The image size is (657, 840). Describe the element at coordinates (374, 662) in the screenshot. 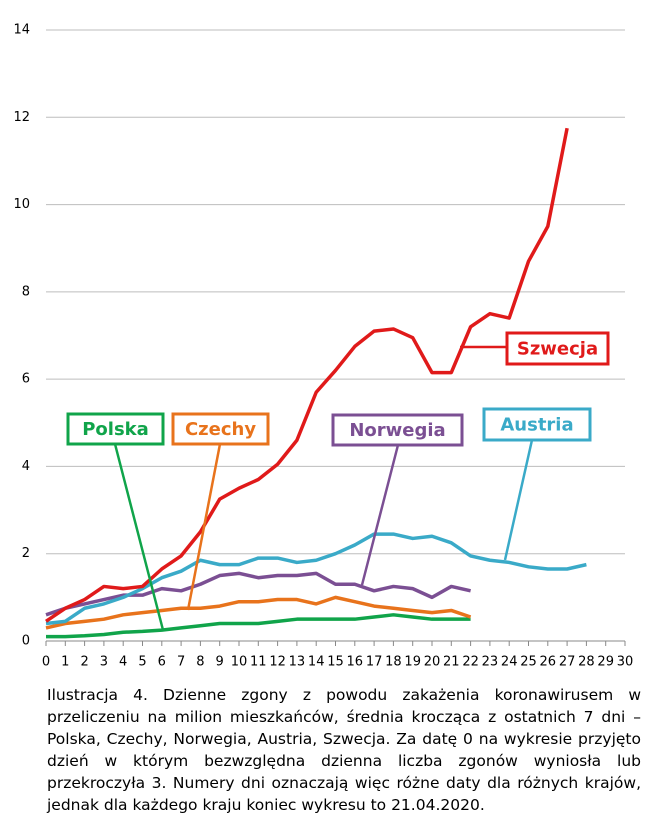

I see `x-tick-label: 17` at that location.